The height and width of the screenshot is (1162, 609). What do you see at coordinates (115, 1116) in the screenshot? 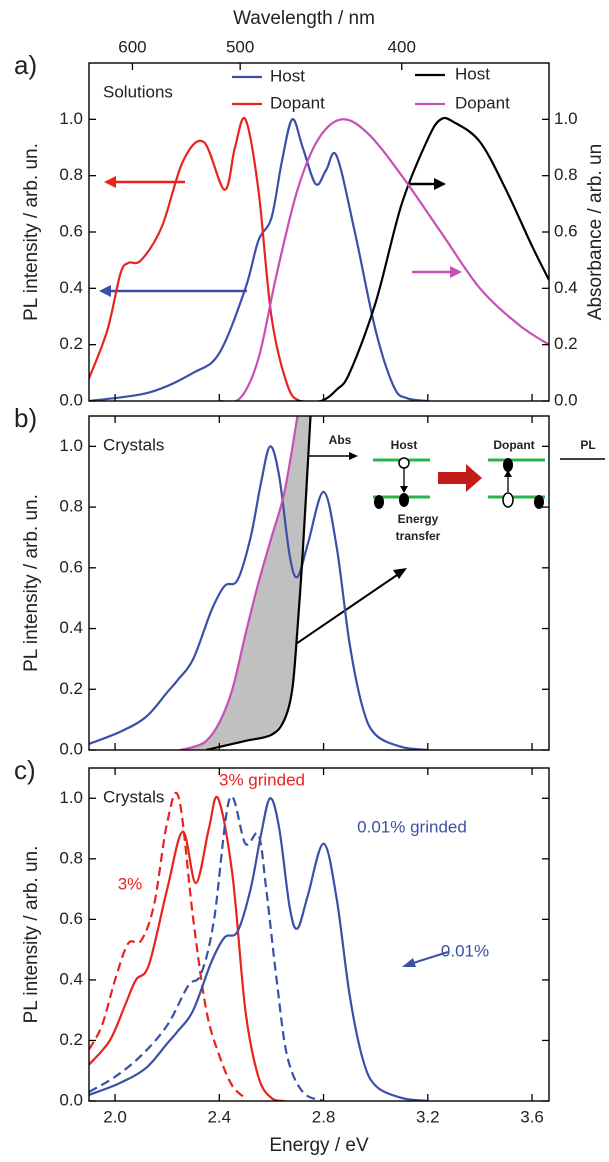
I see `x-tick-label: 2.0` at bounding box center [115, 1116].